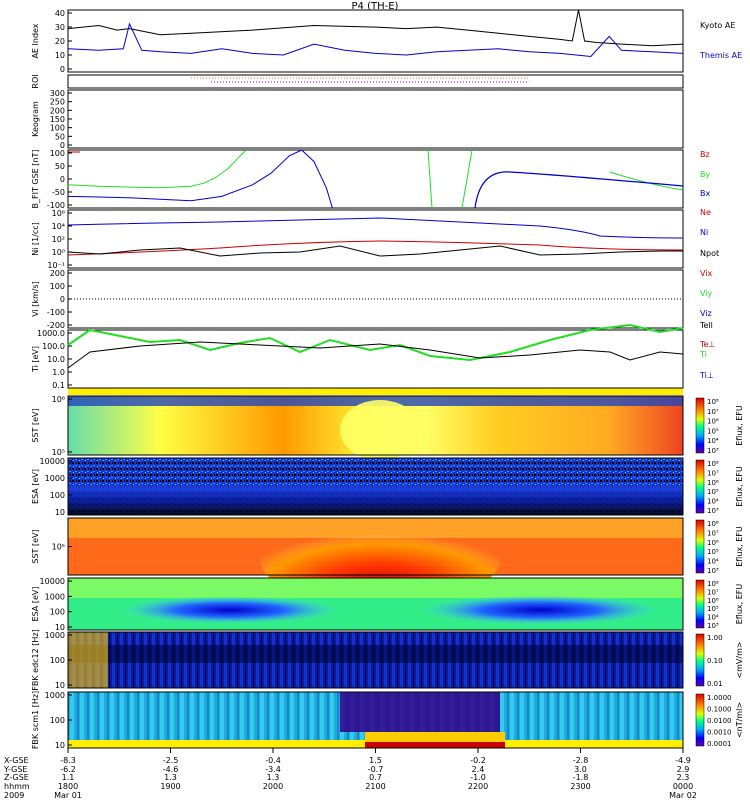 Image resolution: width=750 pixels, height=800 pixels. I want to click on bfield-legend-item: Bz, so click(705, 154).